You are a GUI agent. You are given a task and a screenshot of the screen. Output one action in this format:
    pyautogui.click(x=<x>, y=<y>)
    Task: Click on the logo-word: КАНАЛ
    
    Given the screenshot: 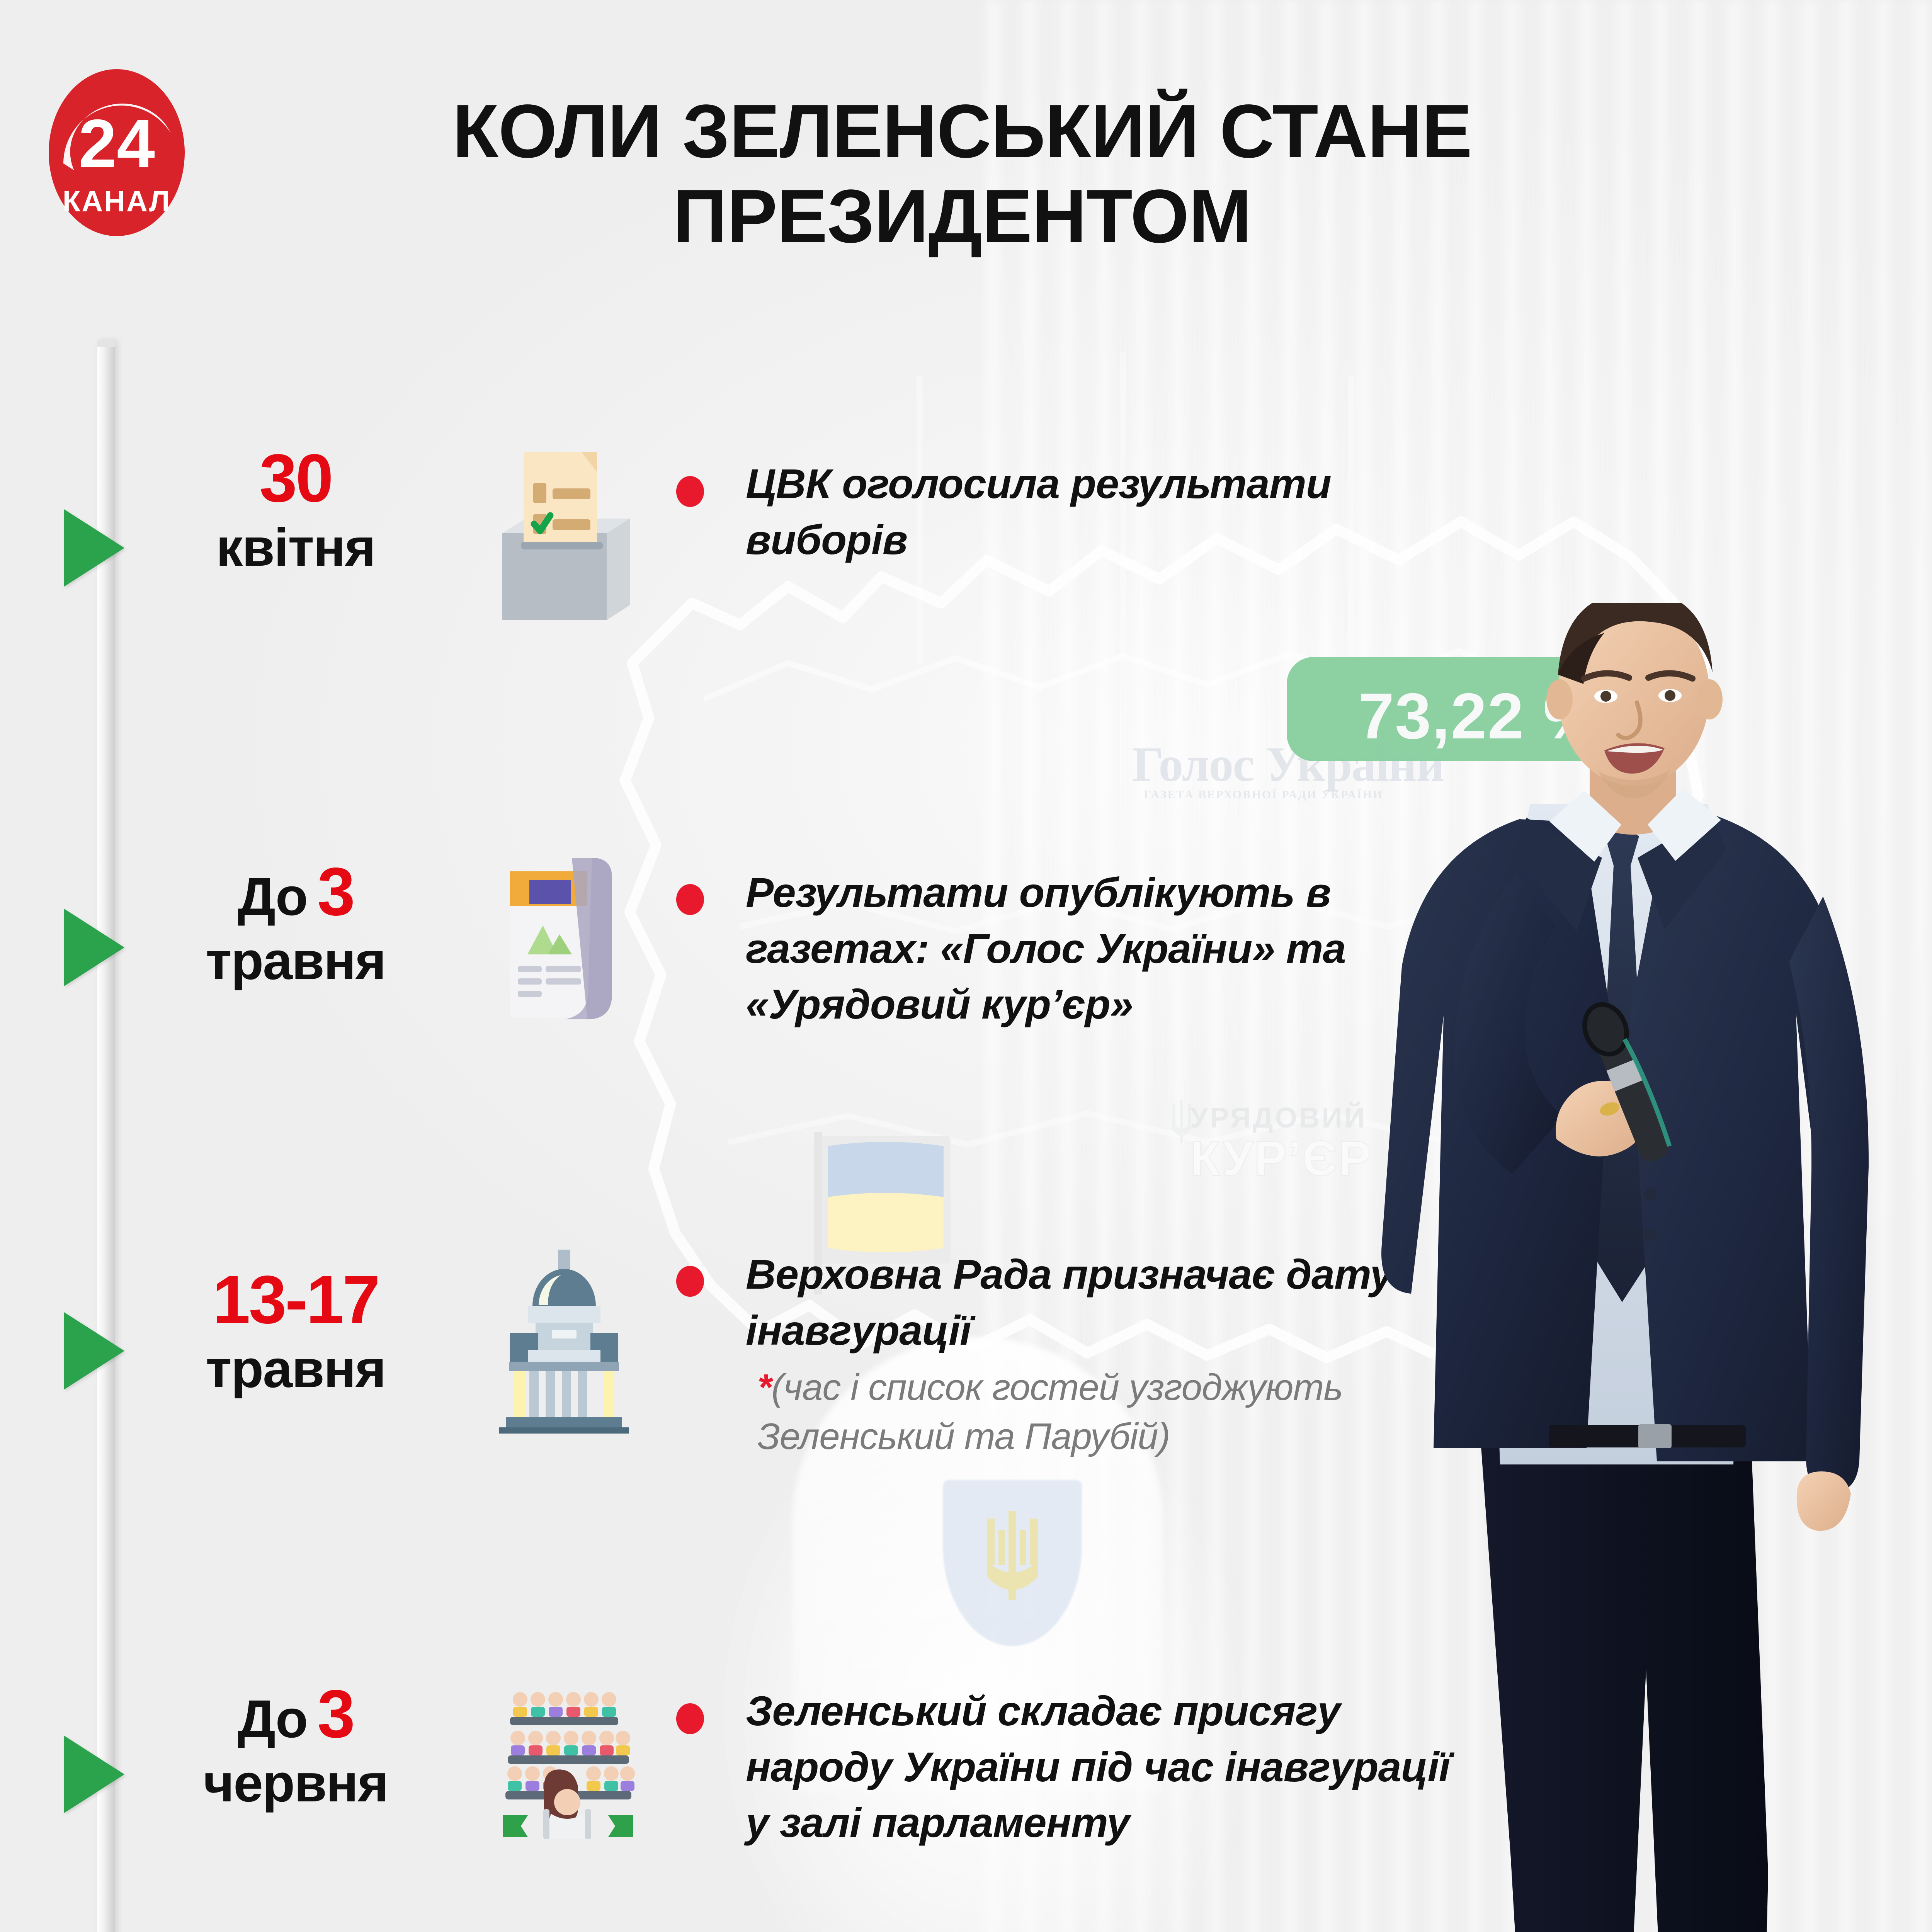 What is the action you would take?
    pyautogui.click(x=117, y=202)
    